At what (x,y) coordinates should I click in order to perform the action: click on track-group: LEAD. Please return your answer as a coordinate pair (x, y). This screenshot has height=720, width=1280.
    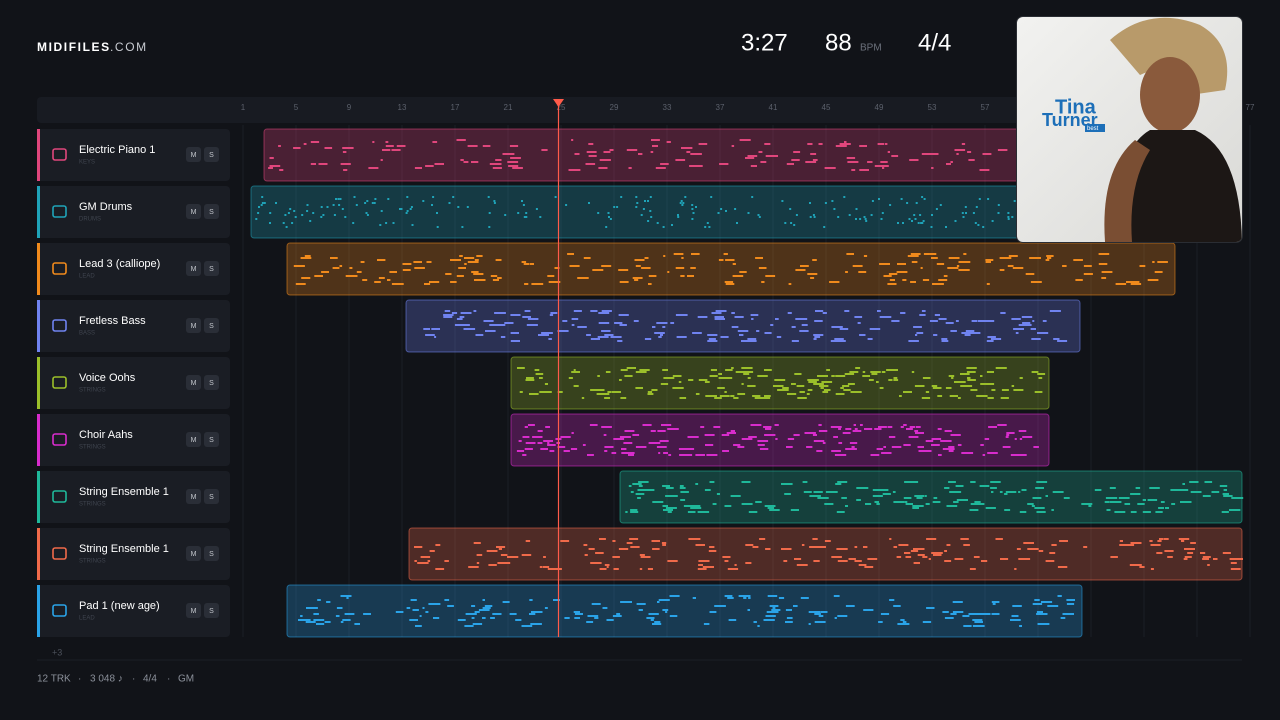
    Looking at the image, I should click on (87, 277).